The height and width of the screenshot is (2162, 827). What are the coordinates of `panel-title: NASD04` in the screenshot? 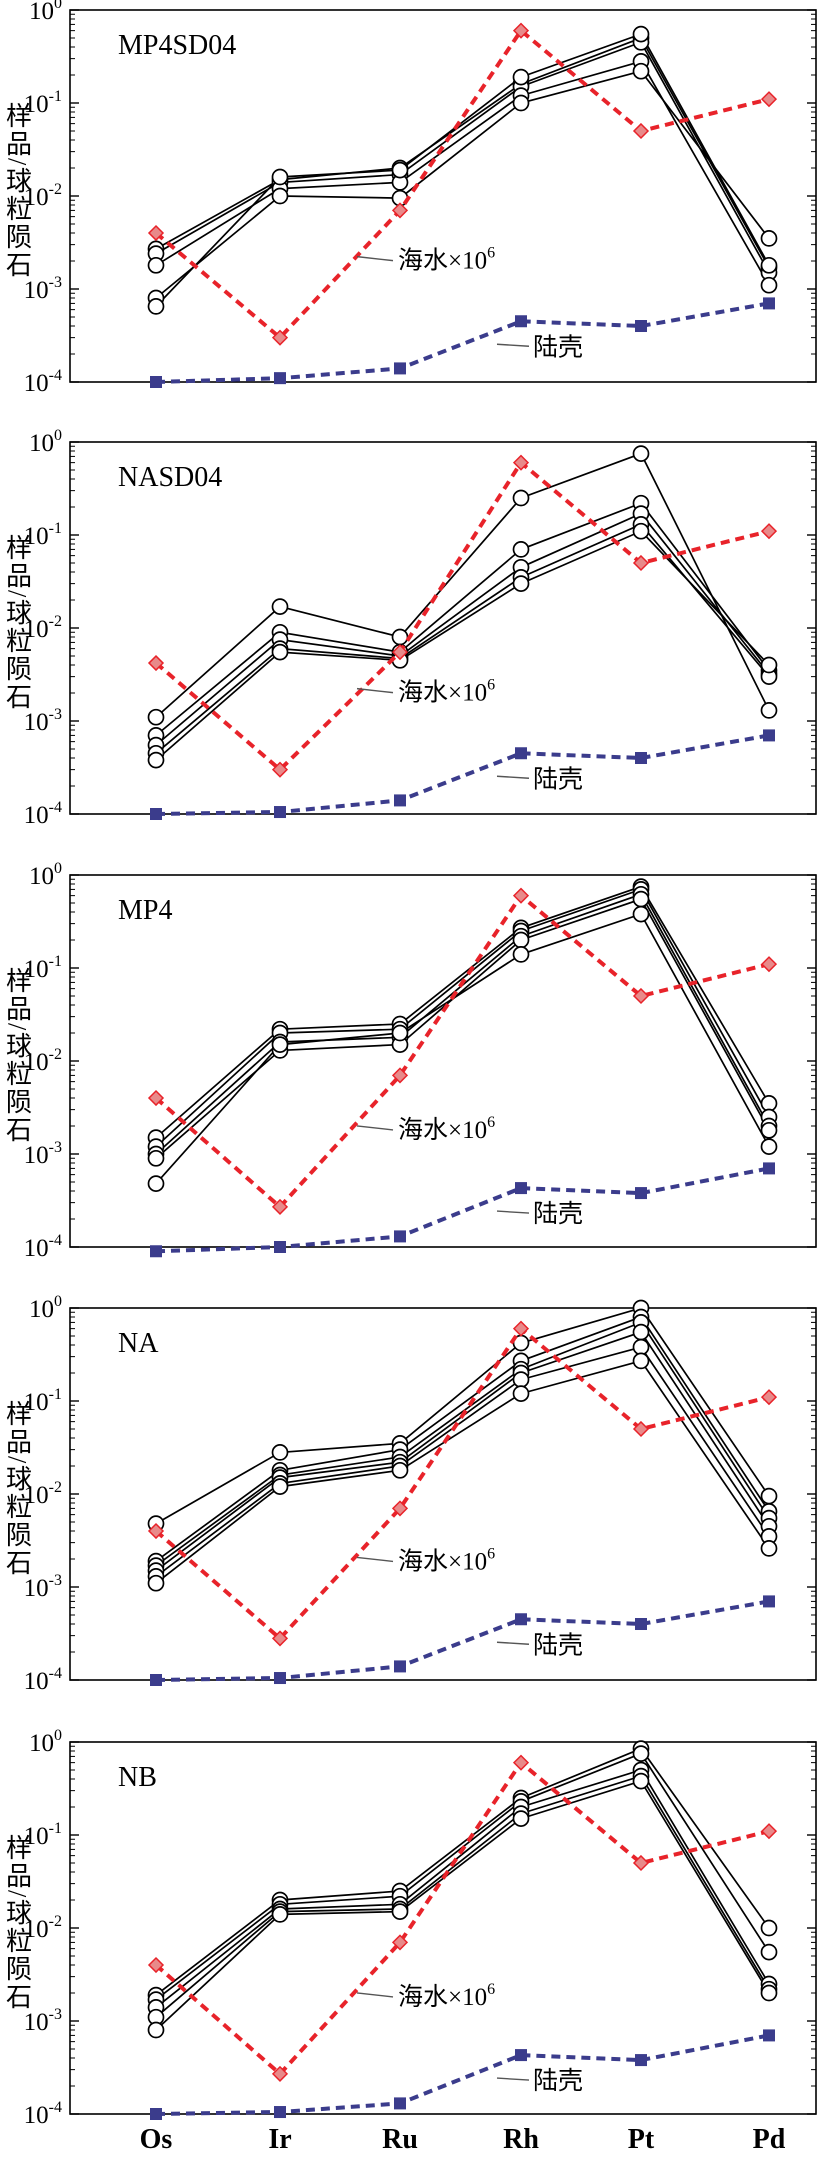 It's located at (170, 477).